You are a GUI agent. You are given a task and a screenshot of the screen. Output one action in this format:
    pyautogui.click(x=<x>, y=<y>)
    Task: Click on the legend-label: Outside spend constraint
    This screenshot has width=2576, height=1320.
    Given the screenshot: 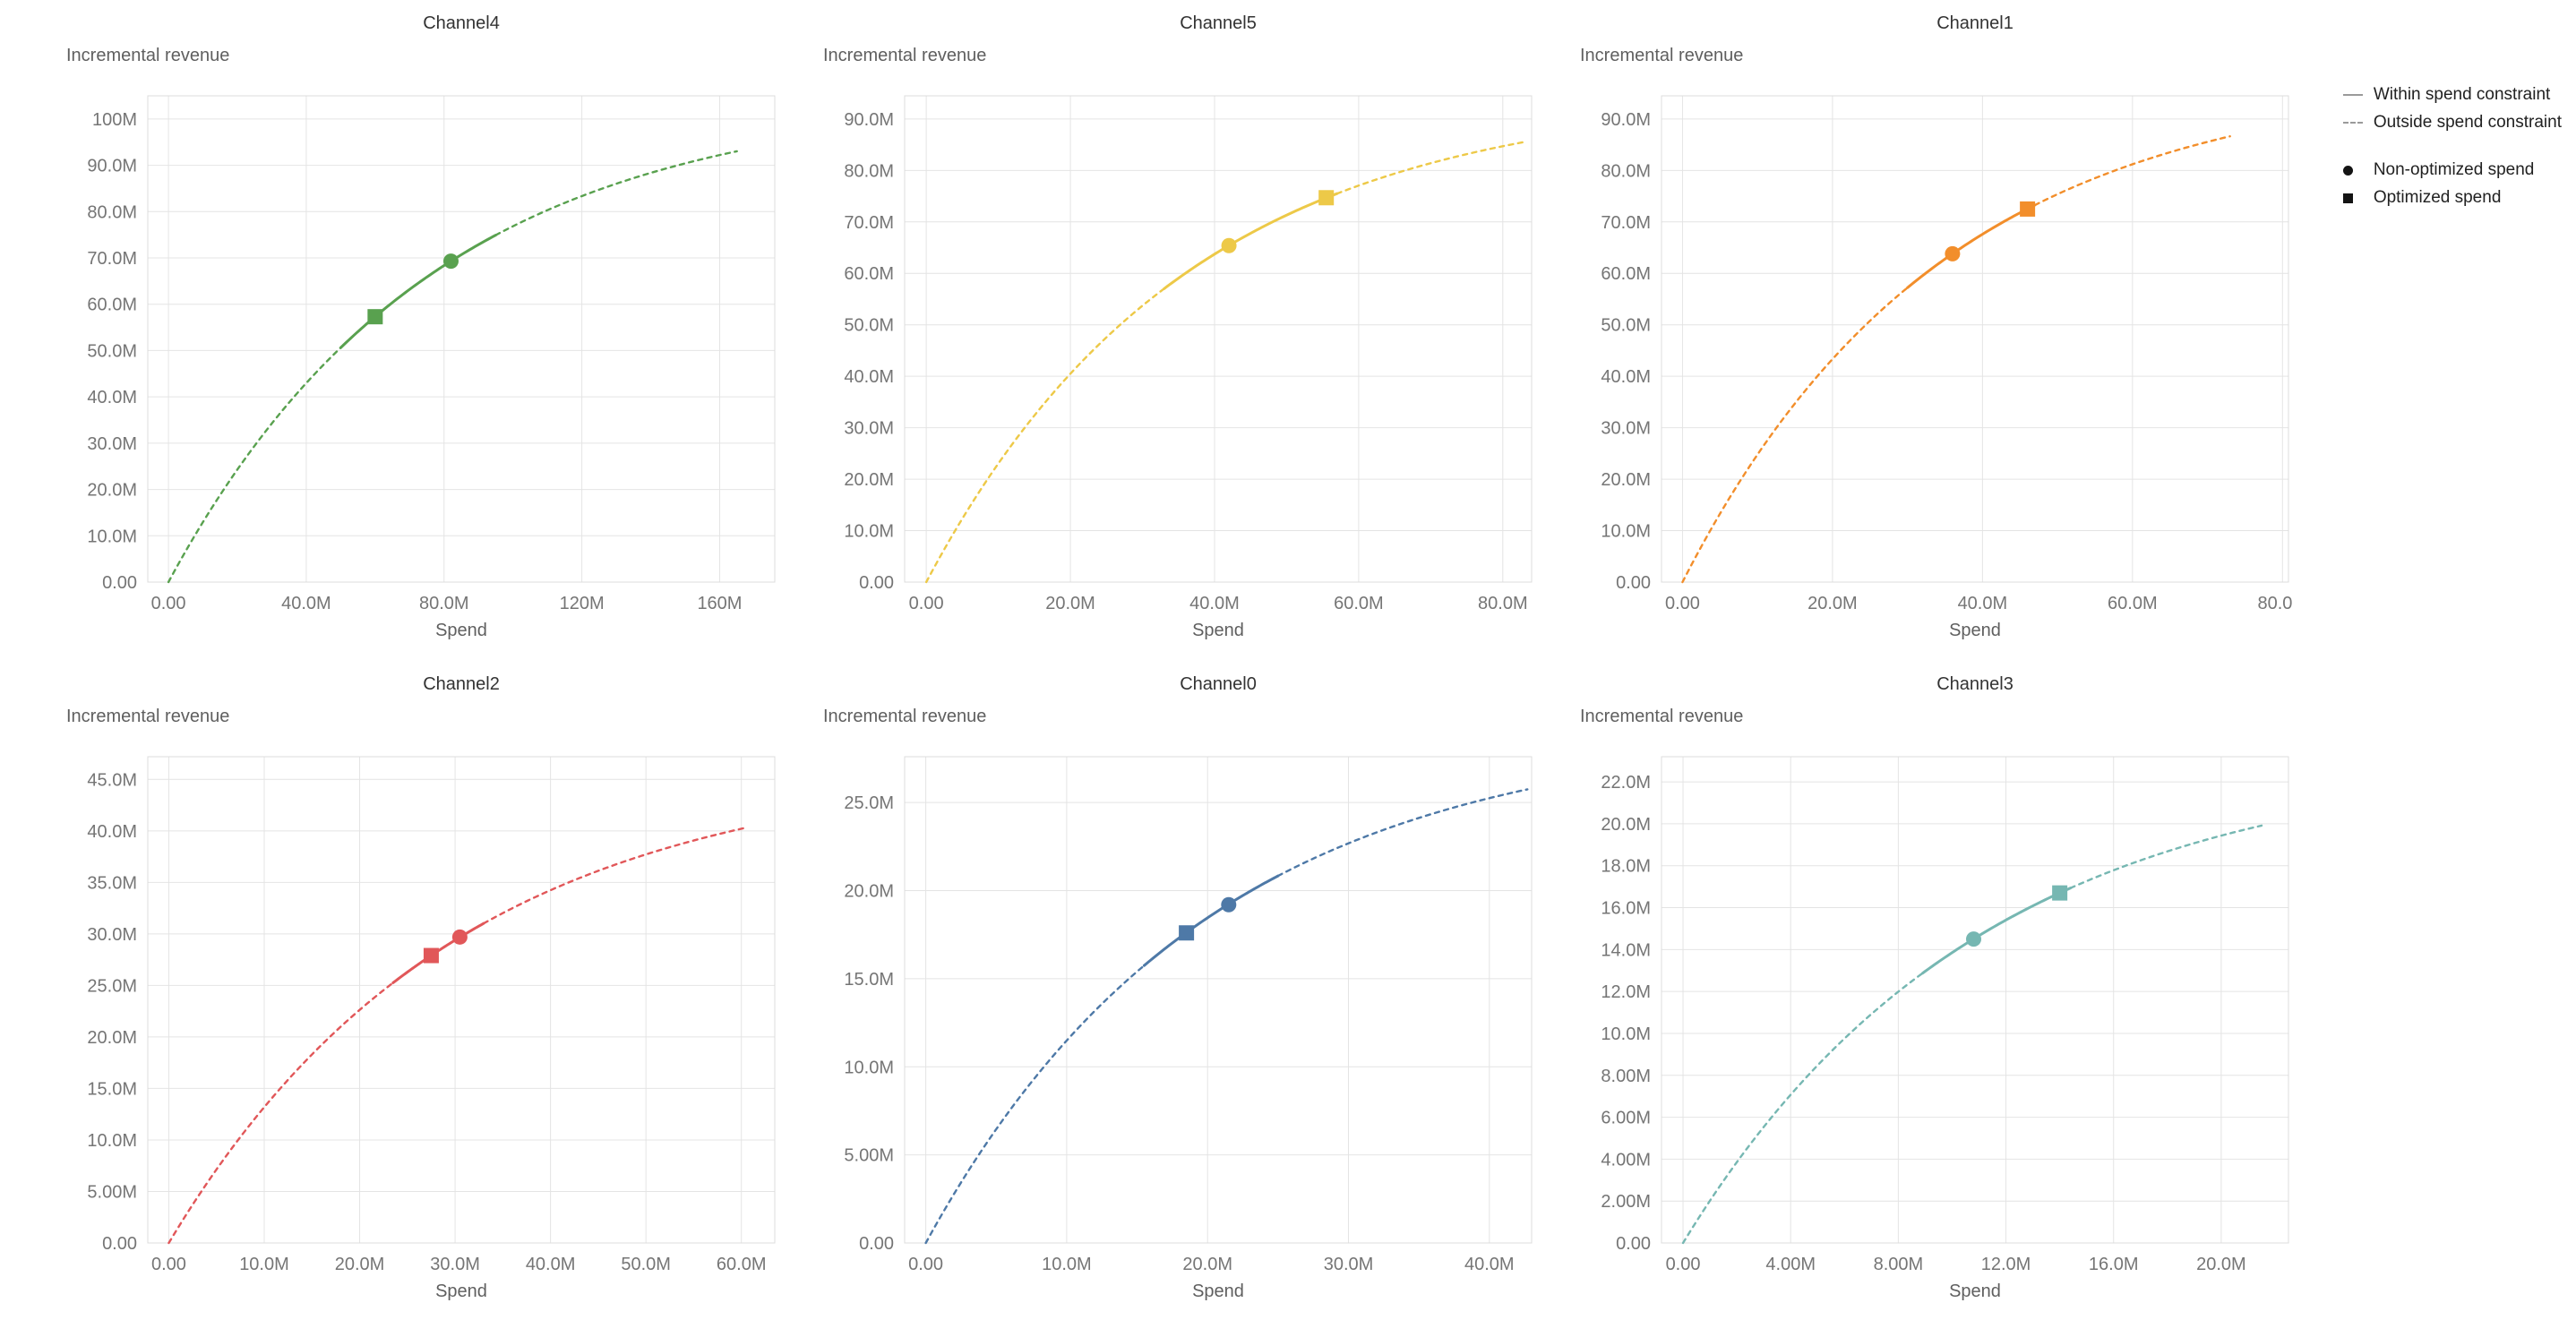 What is the action you would take?
    pyautogui.click(x=2467, y=122)
    